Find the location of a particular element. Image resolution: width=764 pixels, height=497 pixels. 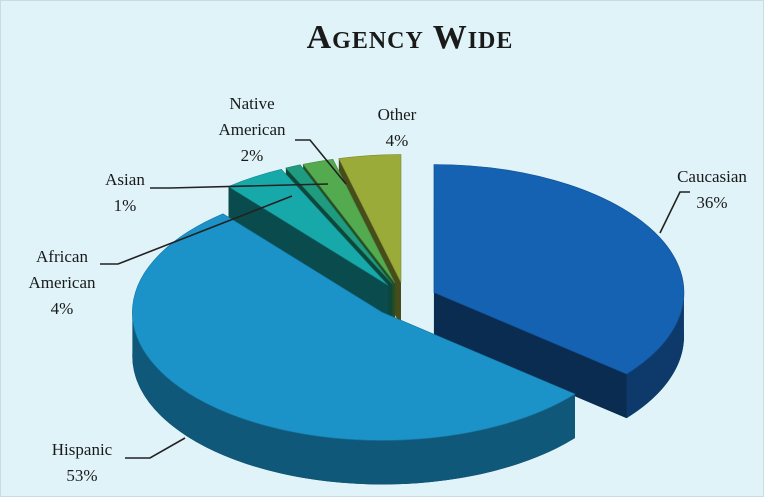

slice-side is located at coordinates (530, 355).